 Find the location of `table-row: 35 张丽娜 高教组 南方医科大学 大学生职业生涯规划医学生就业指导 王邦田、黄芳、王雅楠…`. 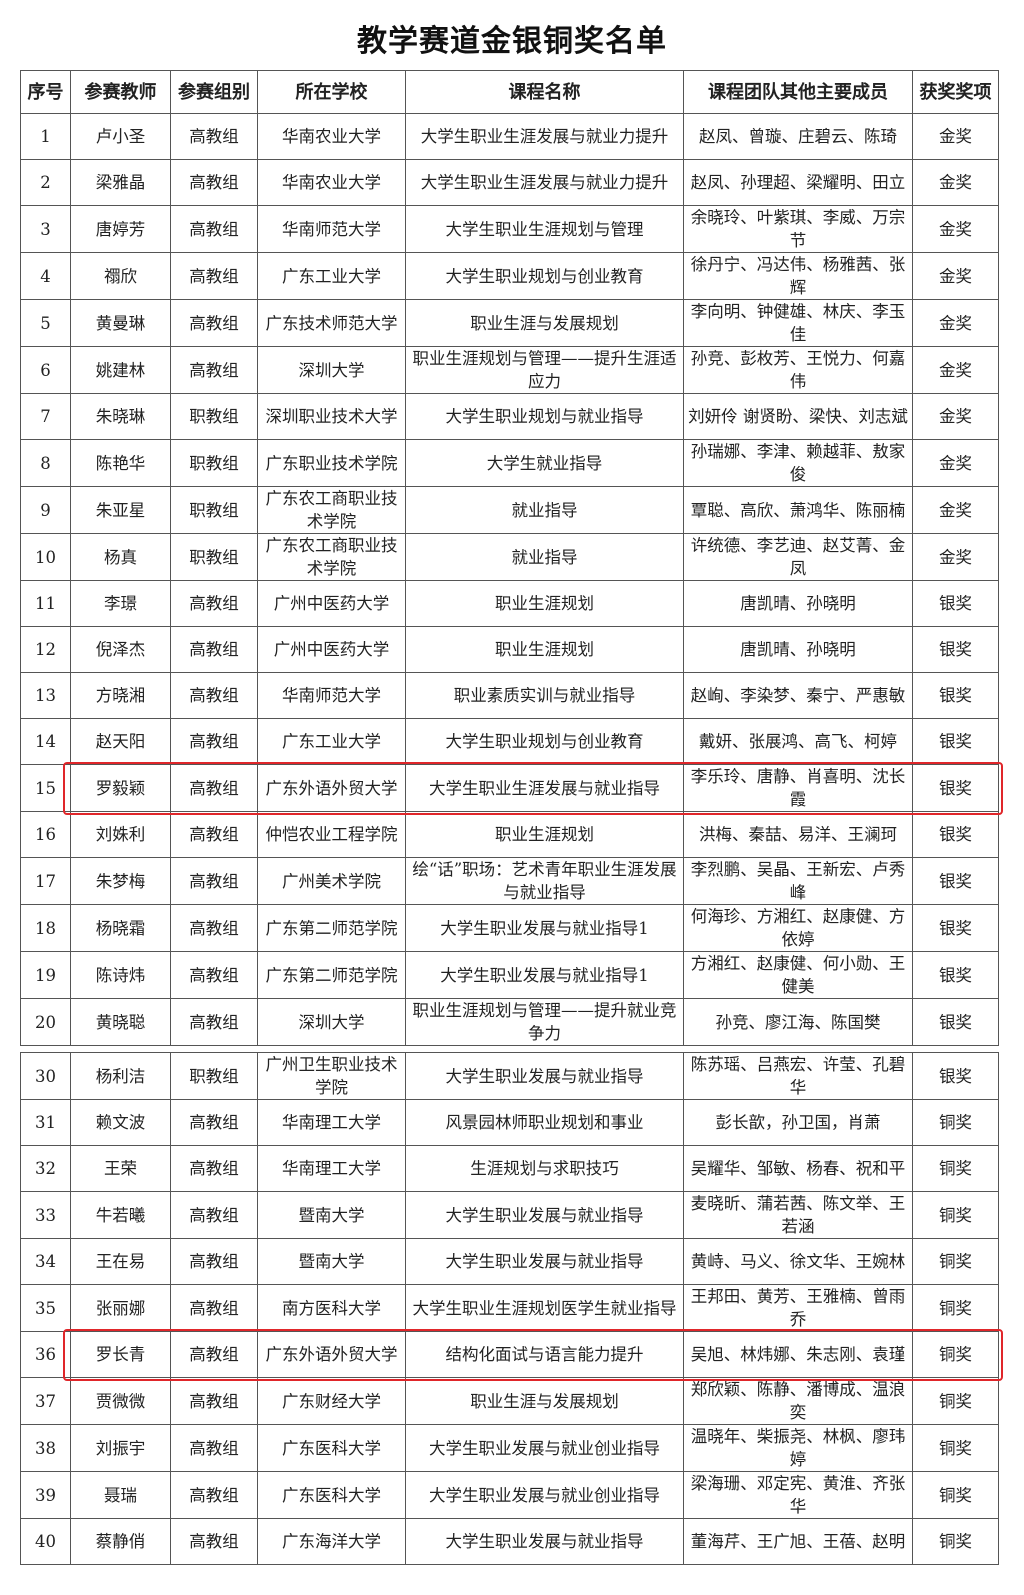

table-row: 35 张丽娜 高教组 南方医科大学 大学生职业生涯规划医学生就业指导 王邦田、黄芳、王雅楠… is located at coordinates (509, 1308).